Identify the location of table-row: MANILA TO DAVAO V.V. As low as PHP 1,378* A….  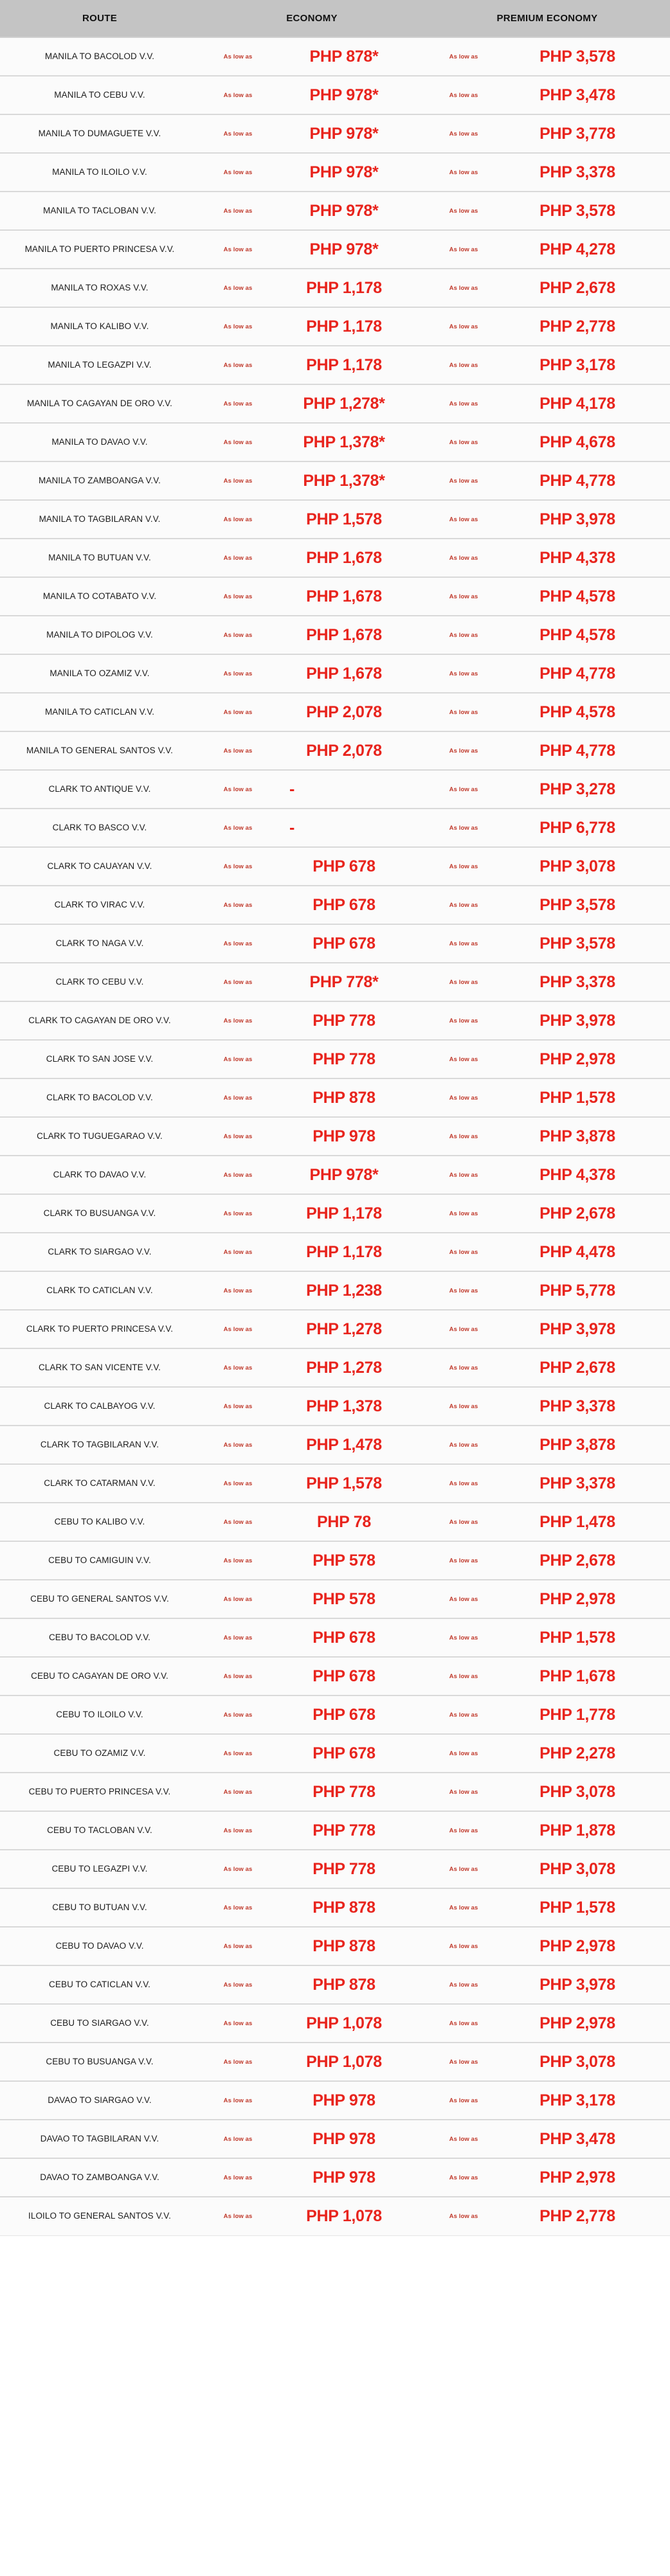
(335, 442).